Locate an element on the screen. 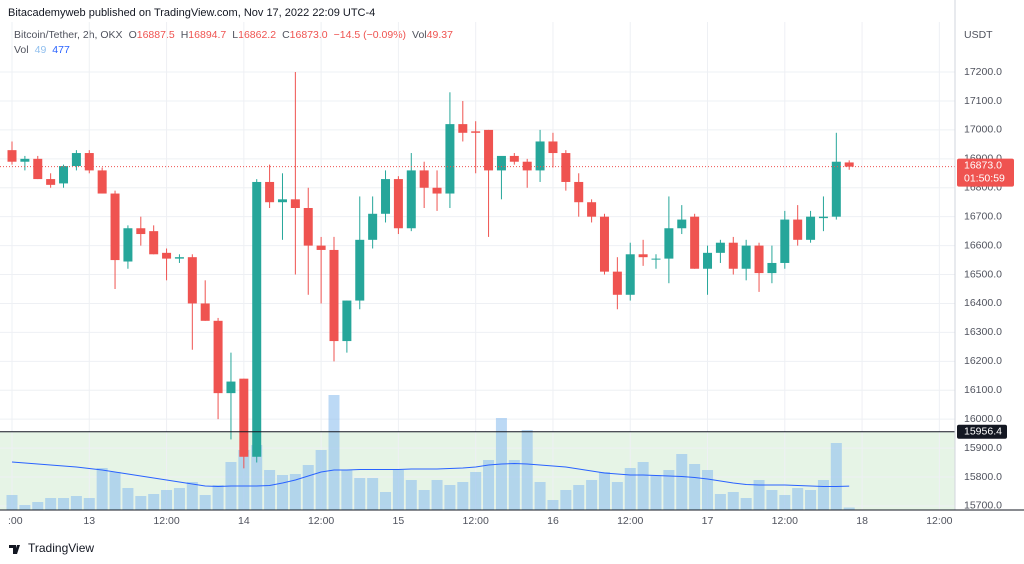 This screenshot has width=1024, height=564. x-tick-label: 13 is located at coordinates (89, 521).